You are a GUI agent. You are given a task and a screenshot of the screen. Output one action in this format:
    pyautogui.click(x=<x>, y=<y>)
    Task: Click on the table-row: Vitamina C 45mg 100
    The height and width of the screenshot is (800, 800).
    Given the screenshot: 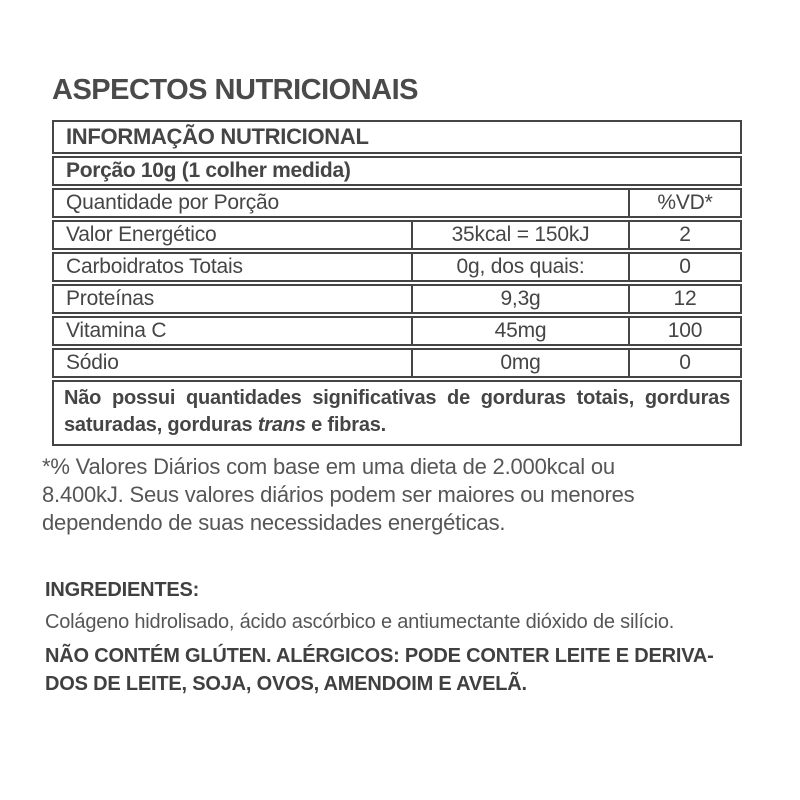 What is the action you would take?
    pyautogui.click(x=397, y=331)
    